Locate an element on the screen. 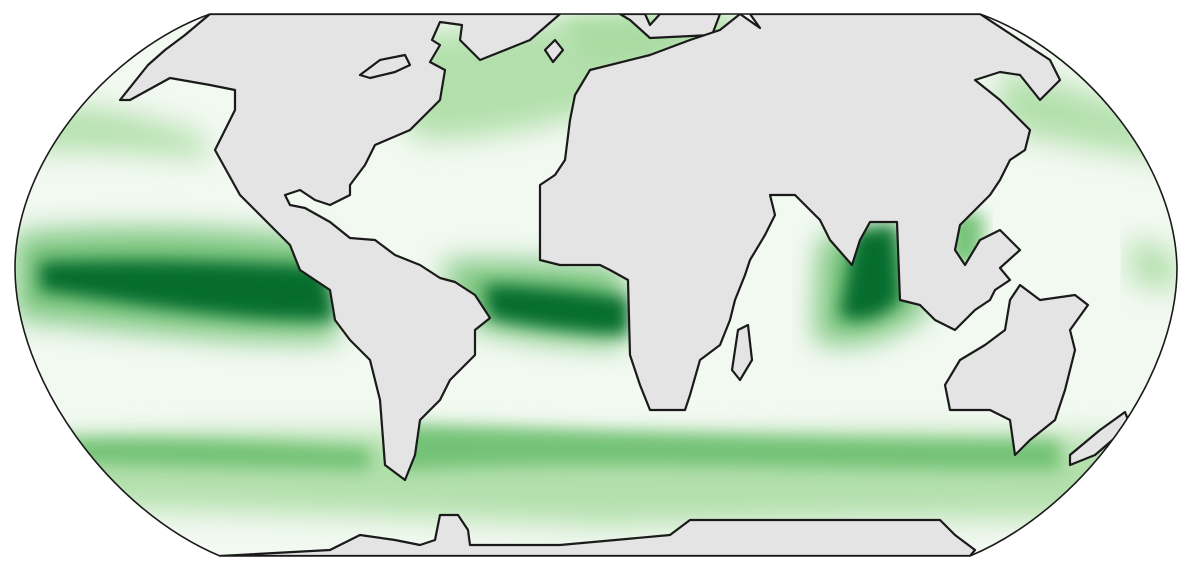  land-australia is located at coordinates (1016, 370).